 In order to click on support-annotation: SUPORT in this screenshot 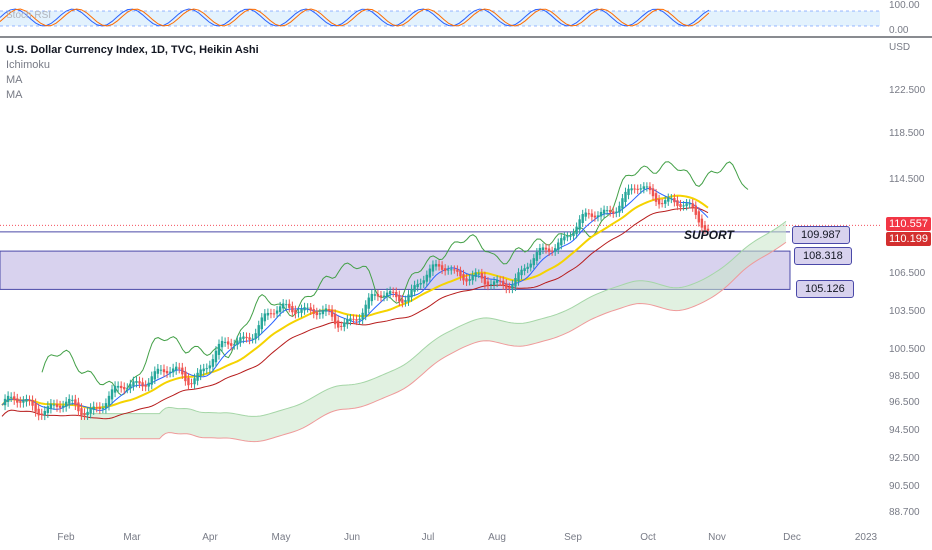, I will do `click(709, 235)`.